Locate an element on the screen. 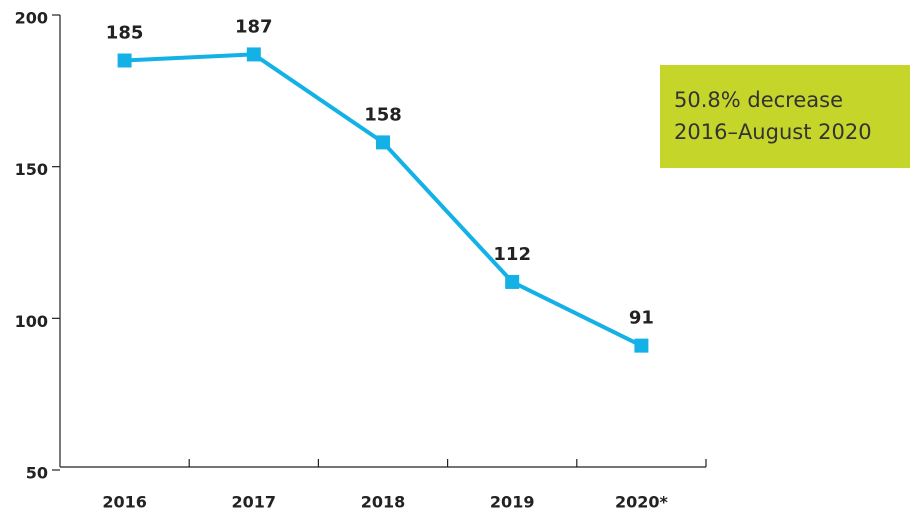 The width and height of the screenshot is (910, 522). annotation-box is located at coordinates (785, 116).